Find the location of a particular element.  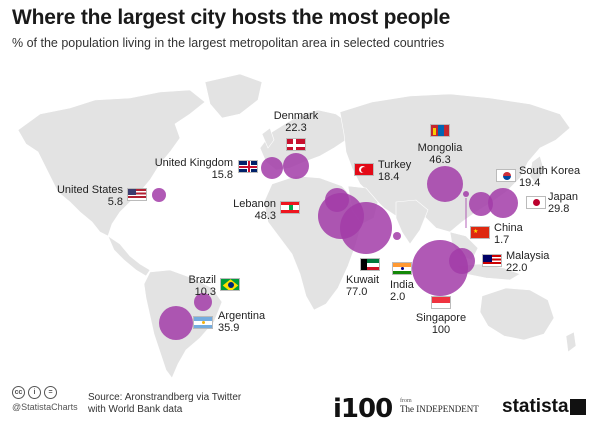

label-kuwait: Kuwait 77.0 is located at coordinates (363, 286).